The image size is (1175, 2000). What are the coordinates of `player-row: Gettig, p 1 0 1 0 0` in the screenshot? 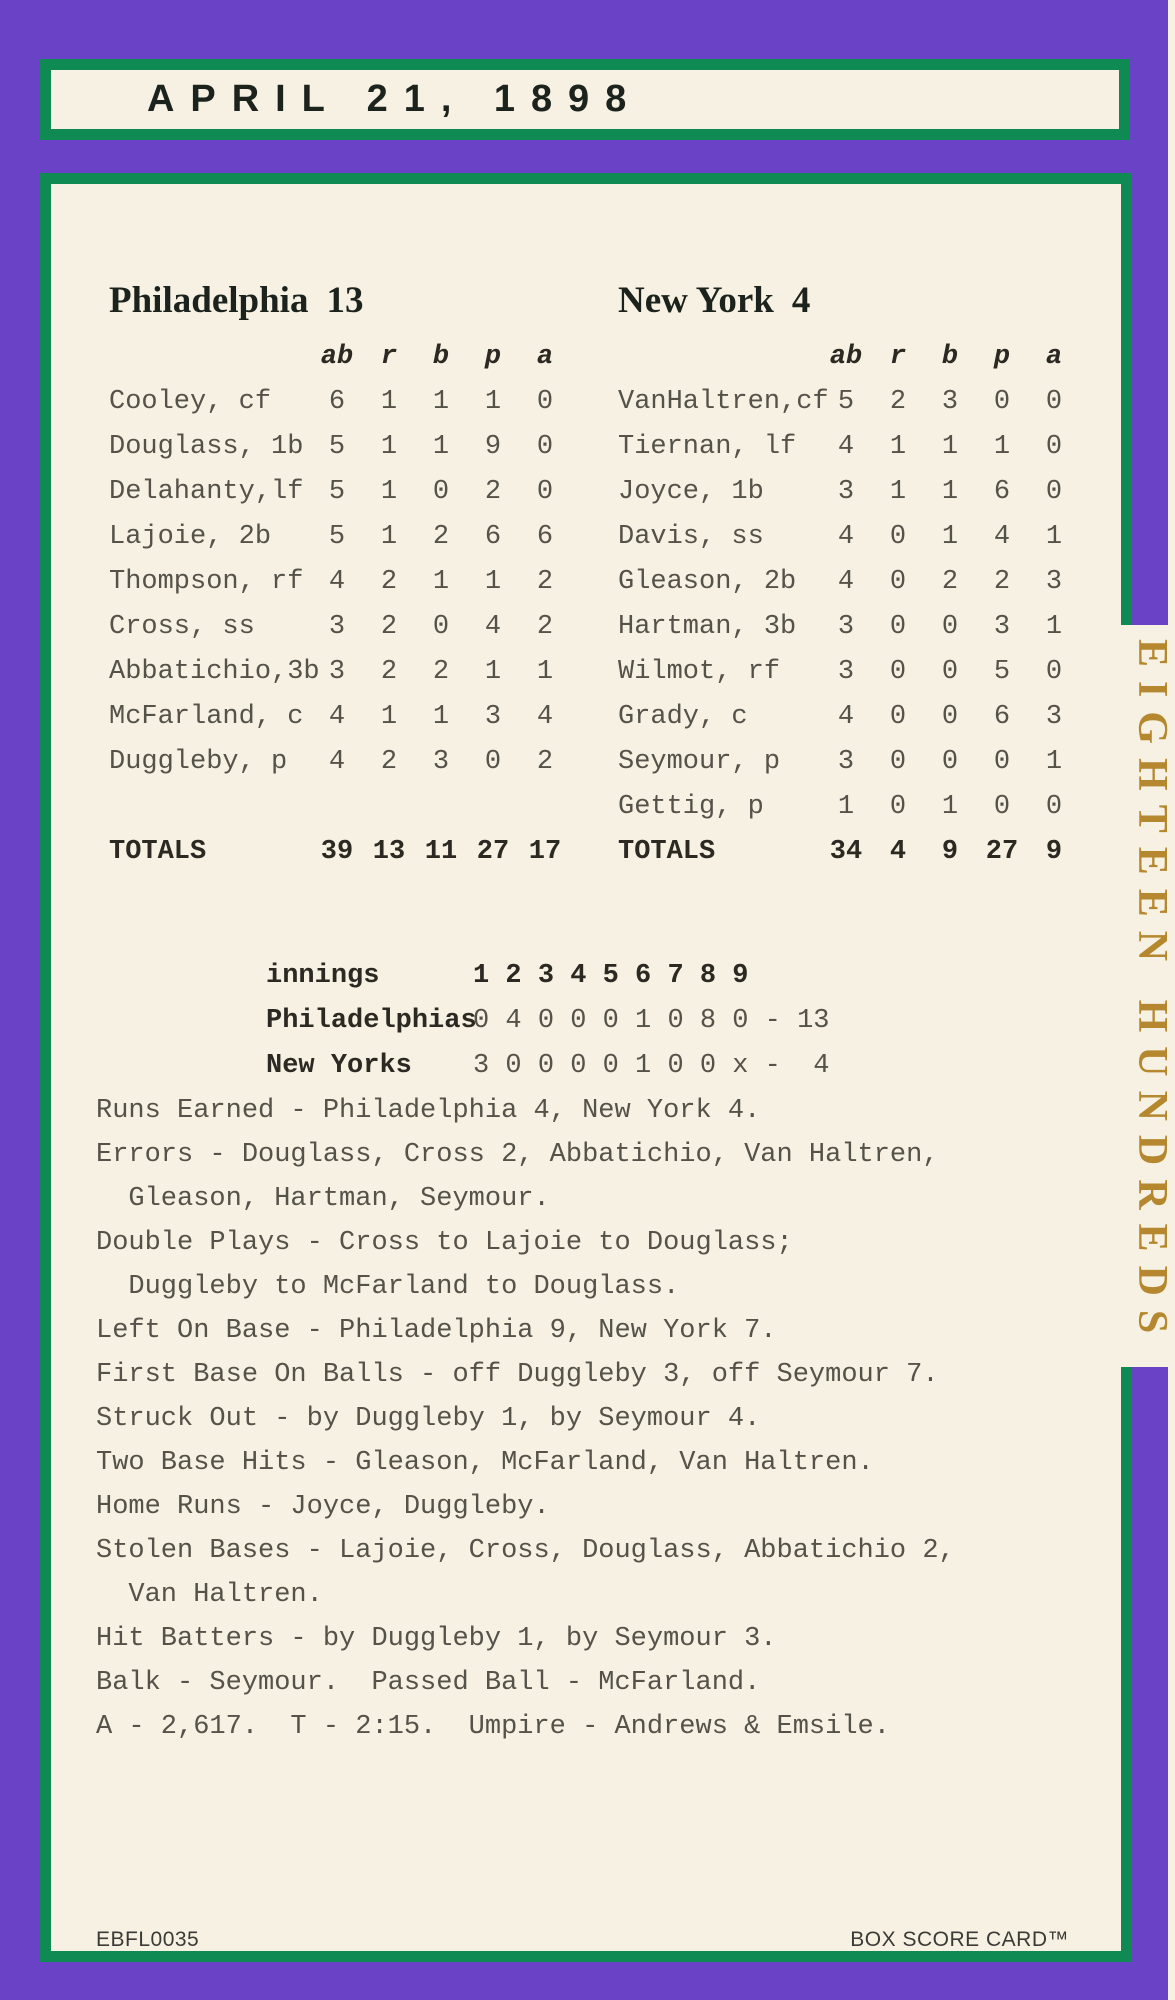 It's located at (853, 806).